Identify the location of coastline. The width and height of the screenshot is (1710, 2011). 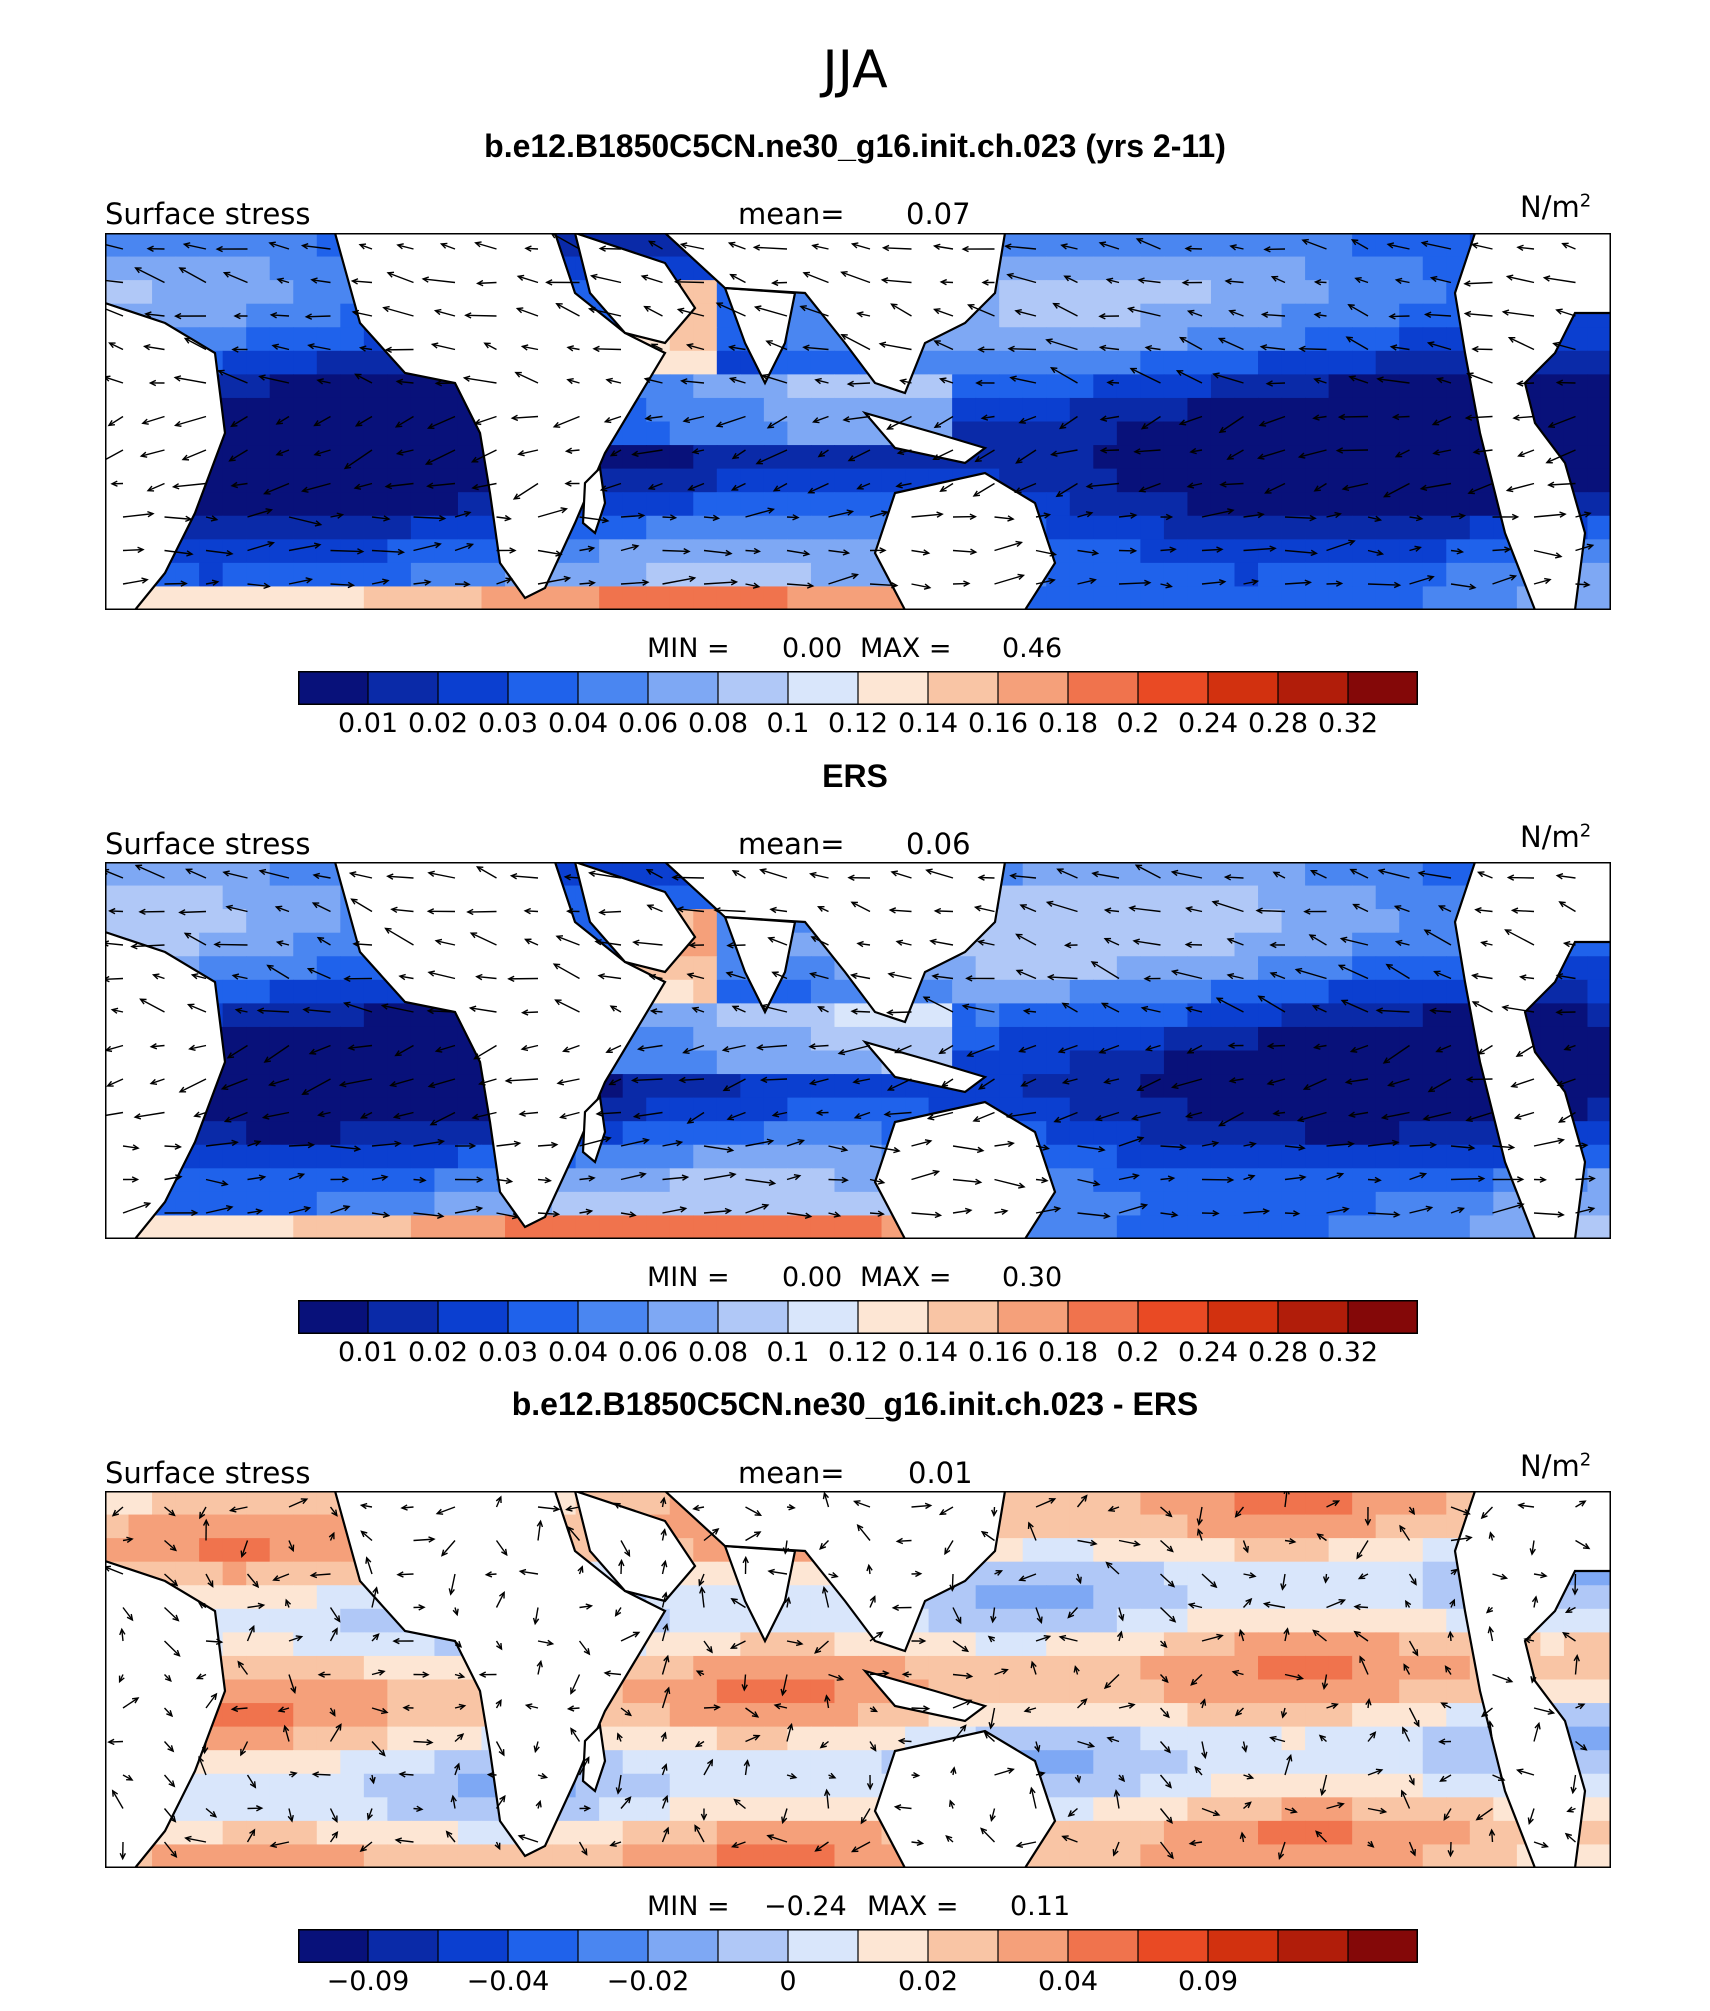
(835, 314).